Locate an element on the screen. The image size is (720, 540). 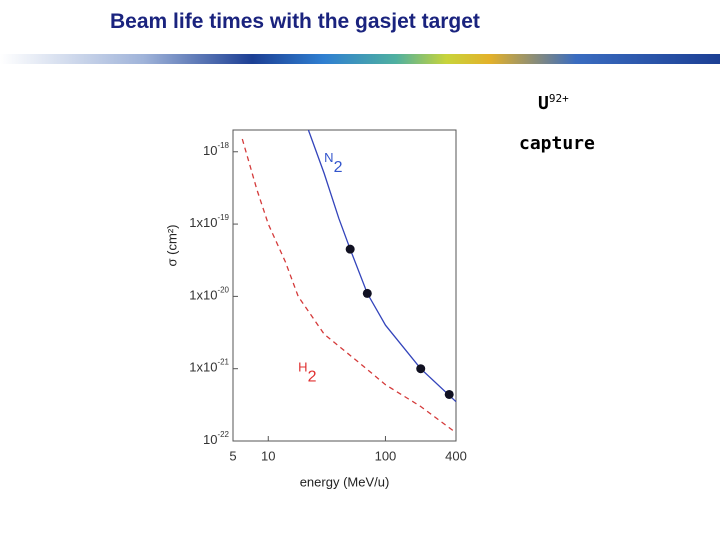
x-tick-label: 100 is located at coordinates (386, 455).